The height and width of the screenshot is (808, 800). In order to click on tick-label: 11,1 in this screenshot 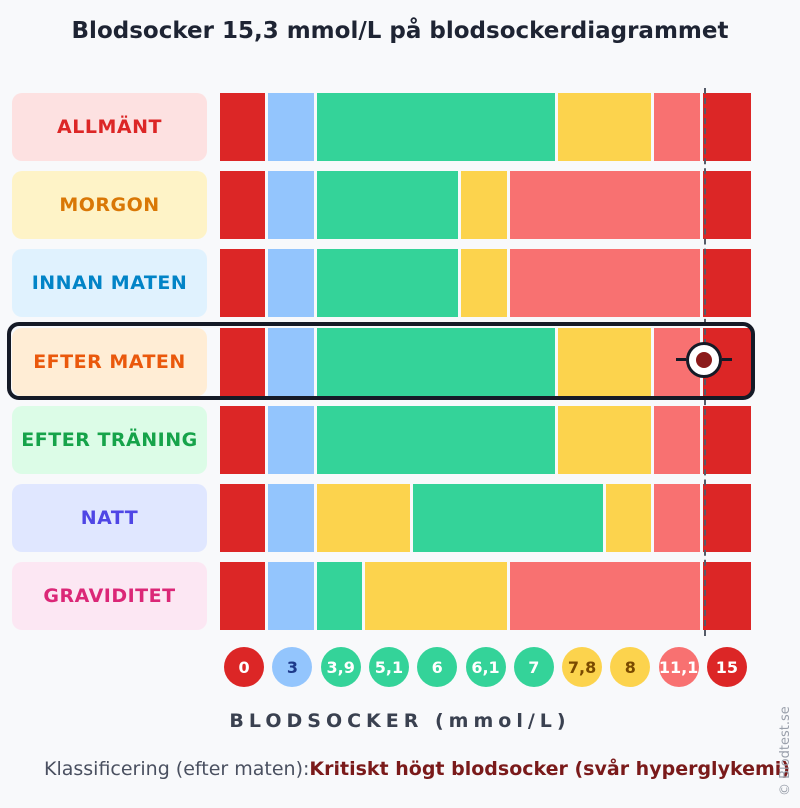, I will do `click(678, 667)`.